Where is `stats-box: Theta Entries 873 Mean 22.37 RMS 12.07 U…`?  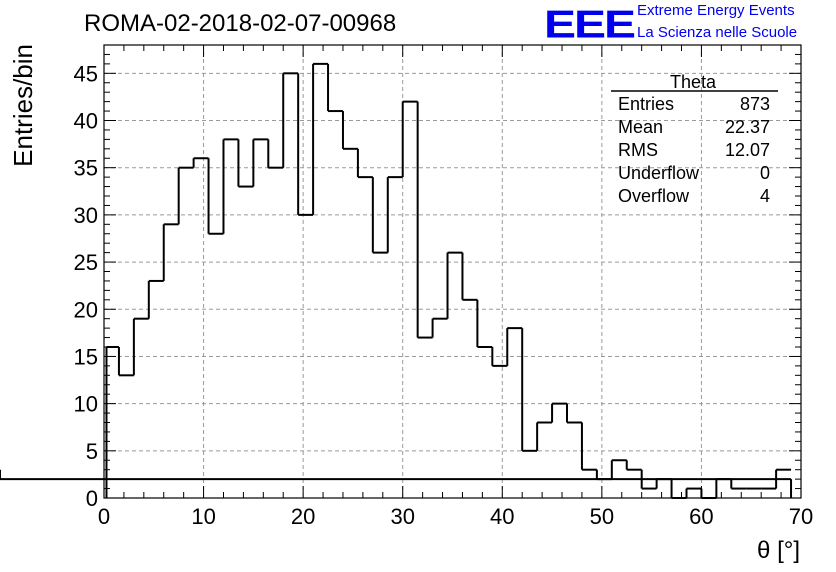
stats-box: Theta Entries 873 Mean 22.37 RMS 12.07 U… is located at coordinates (694, 139).